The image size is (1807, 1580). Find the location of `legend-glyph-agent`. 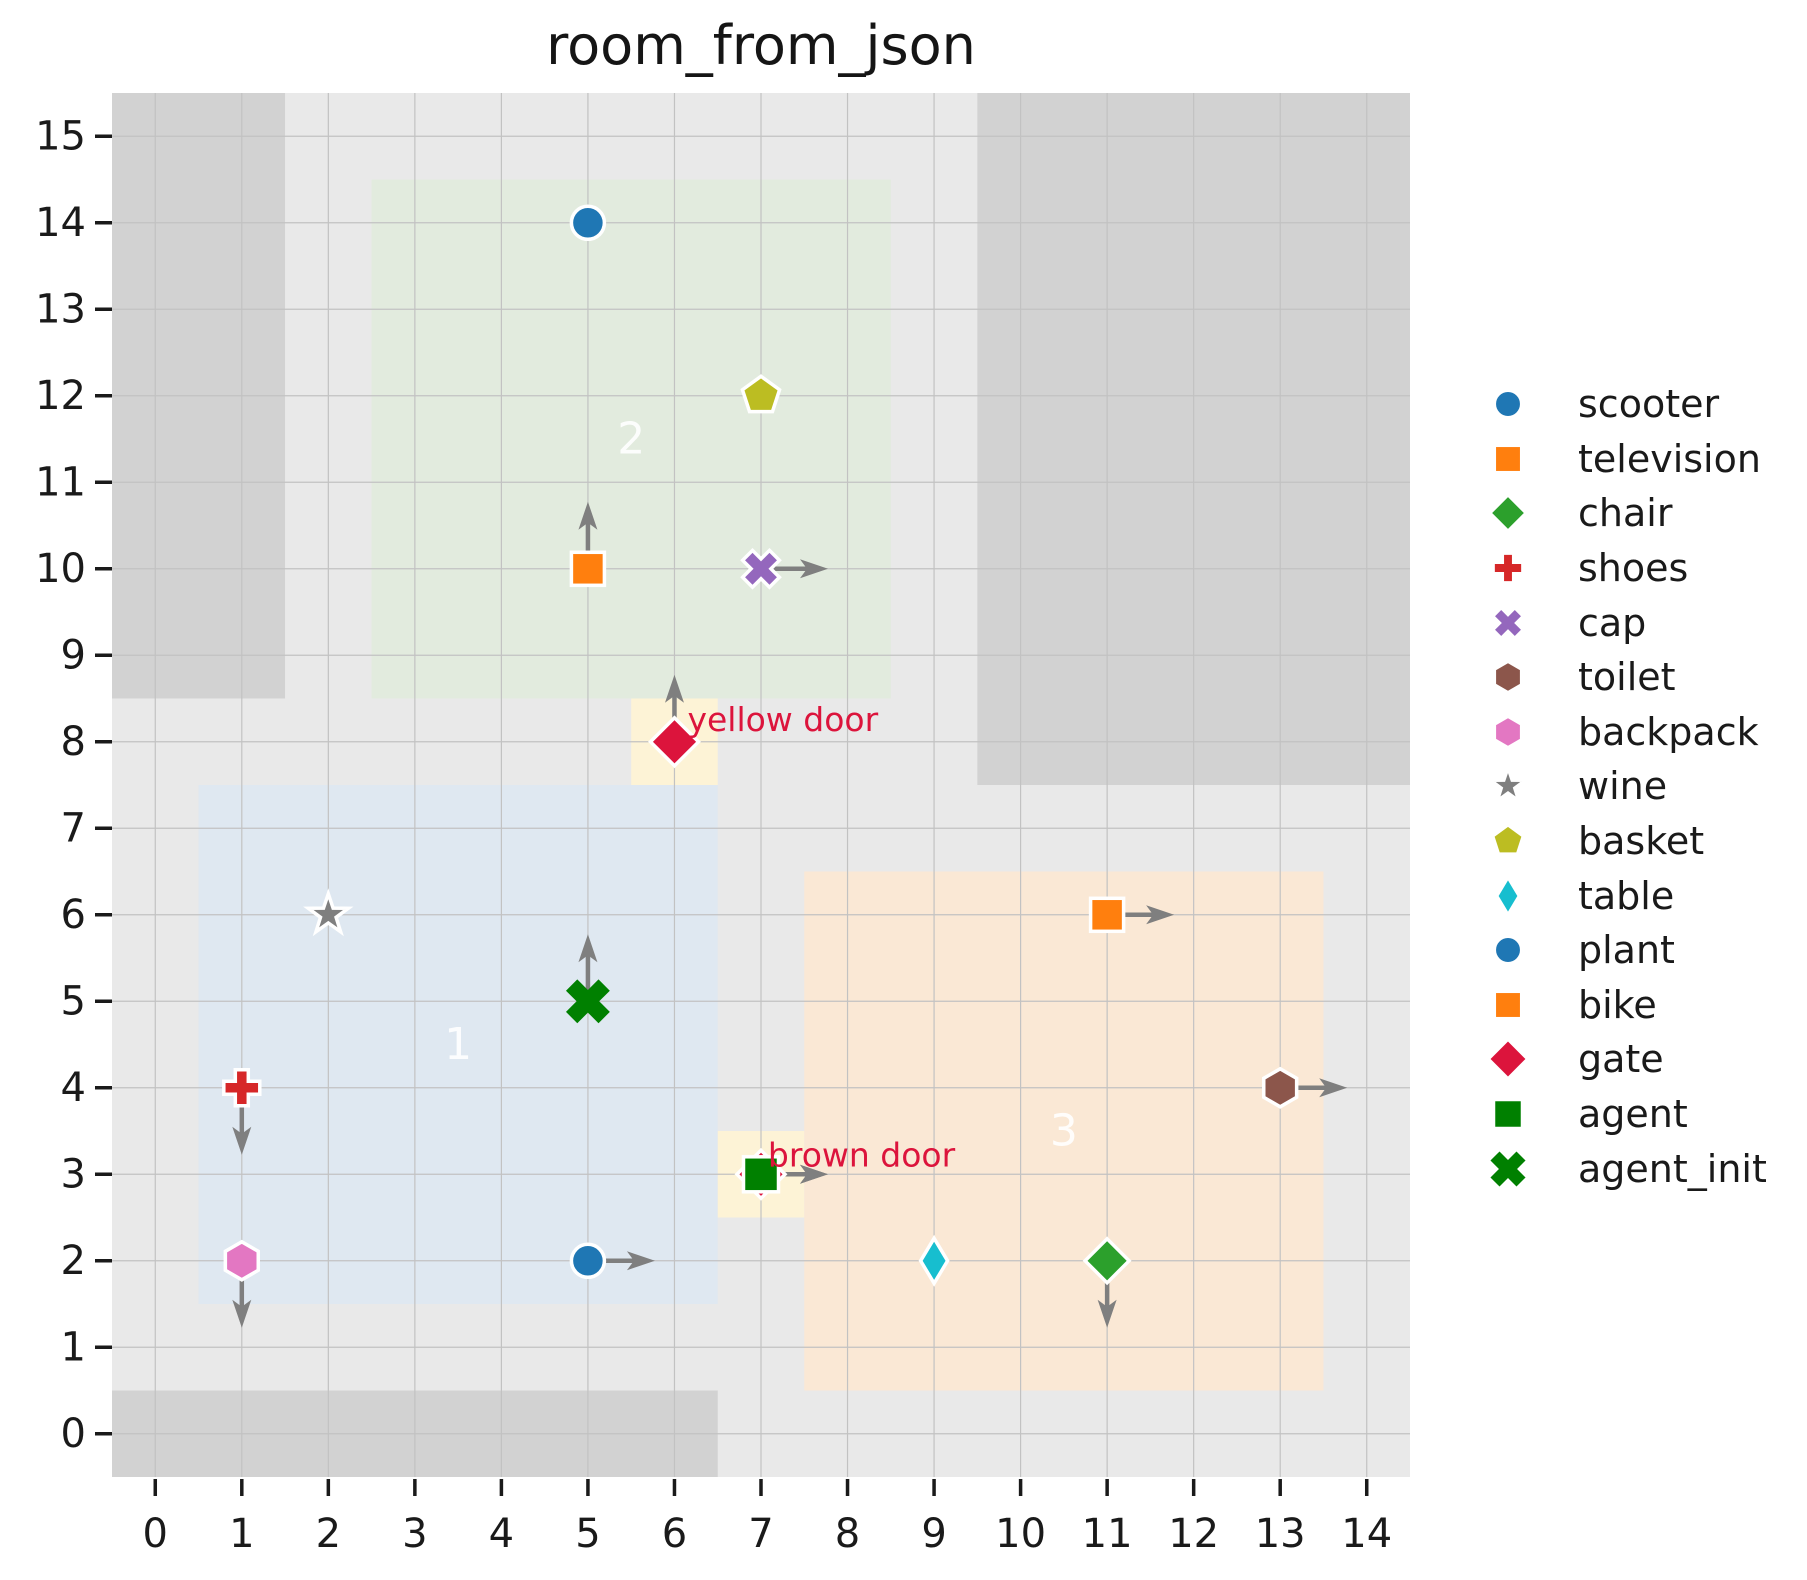

legend-glyph-agent is located at coordinates (1508, 1114).